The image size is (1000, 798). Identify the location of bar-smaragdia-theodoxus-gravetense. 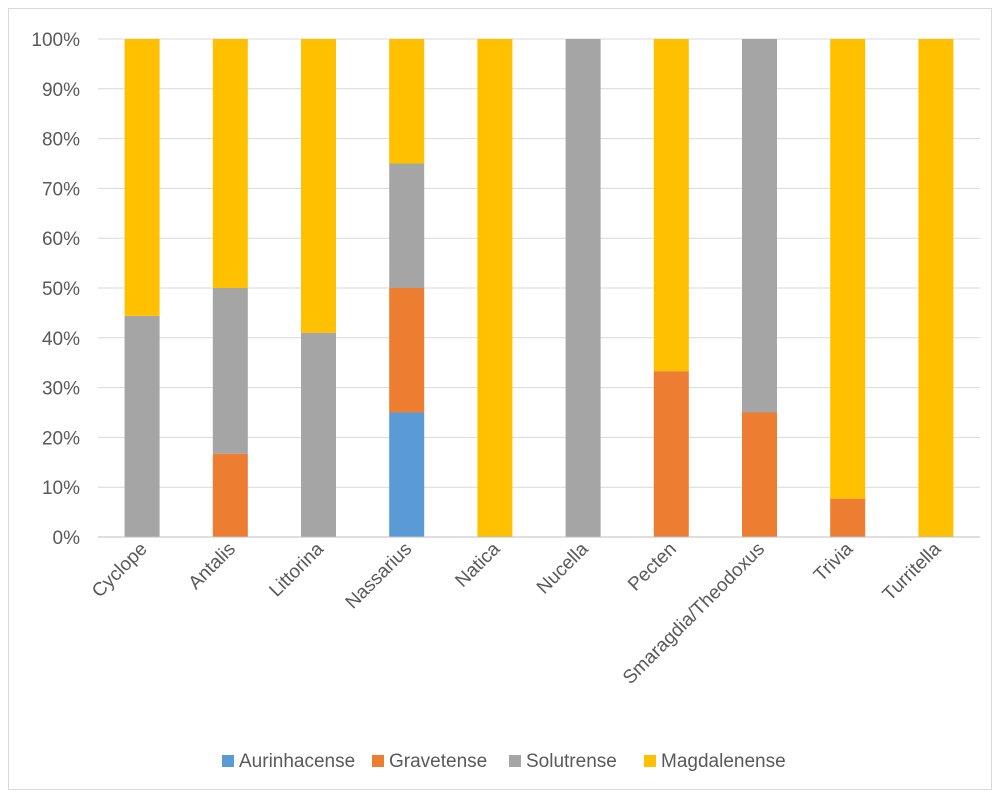
(759, 474).